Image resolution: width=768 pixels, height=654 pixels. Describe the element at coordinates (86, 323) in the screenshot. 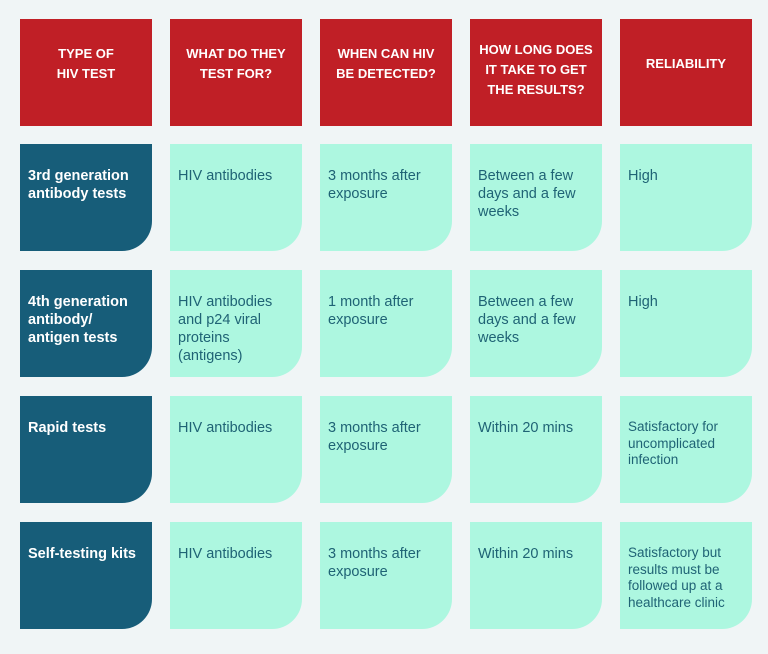

I see `type-cell: 4th generation antibody/ antigen tests` at that location.